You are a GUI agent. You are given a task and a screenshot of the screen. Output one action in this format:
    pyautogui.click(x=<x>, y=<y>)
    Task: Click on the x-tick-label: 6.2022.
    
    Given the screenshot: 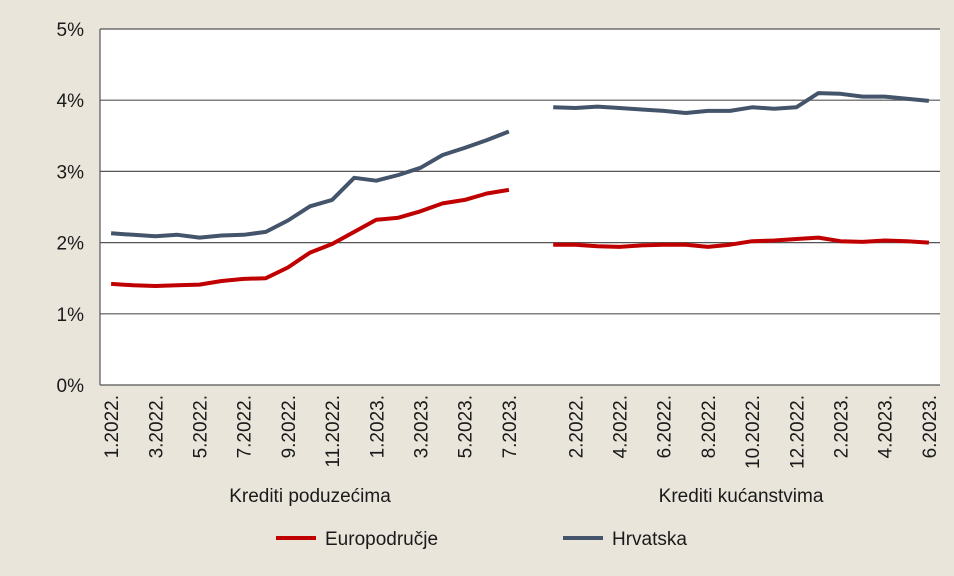 What is the action you would take?
    pyautogui.click(x=665, y=426)
    